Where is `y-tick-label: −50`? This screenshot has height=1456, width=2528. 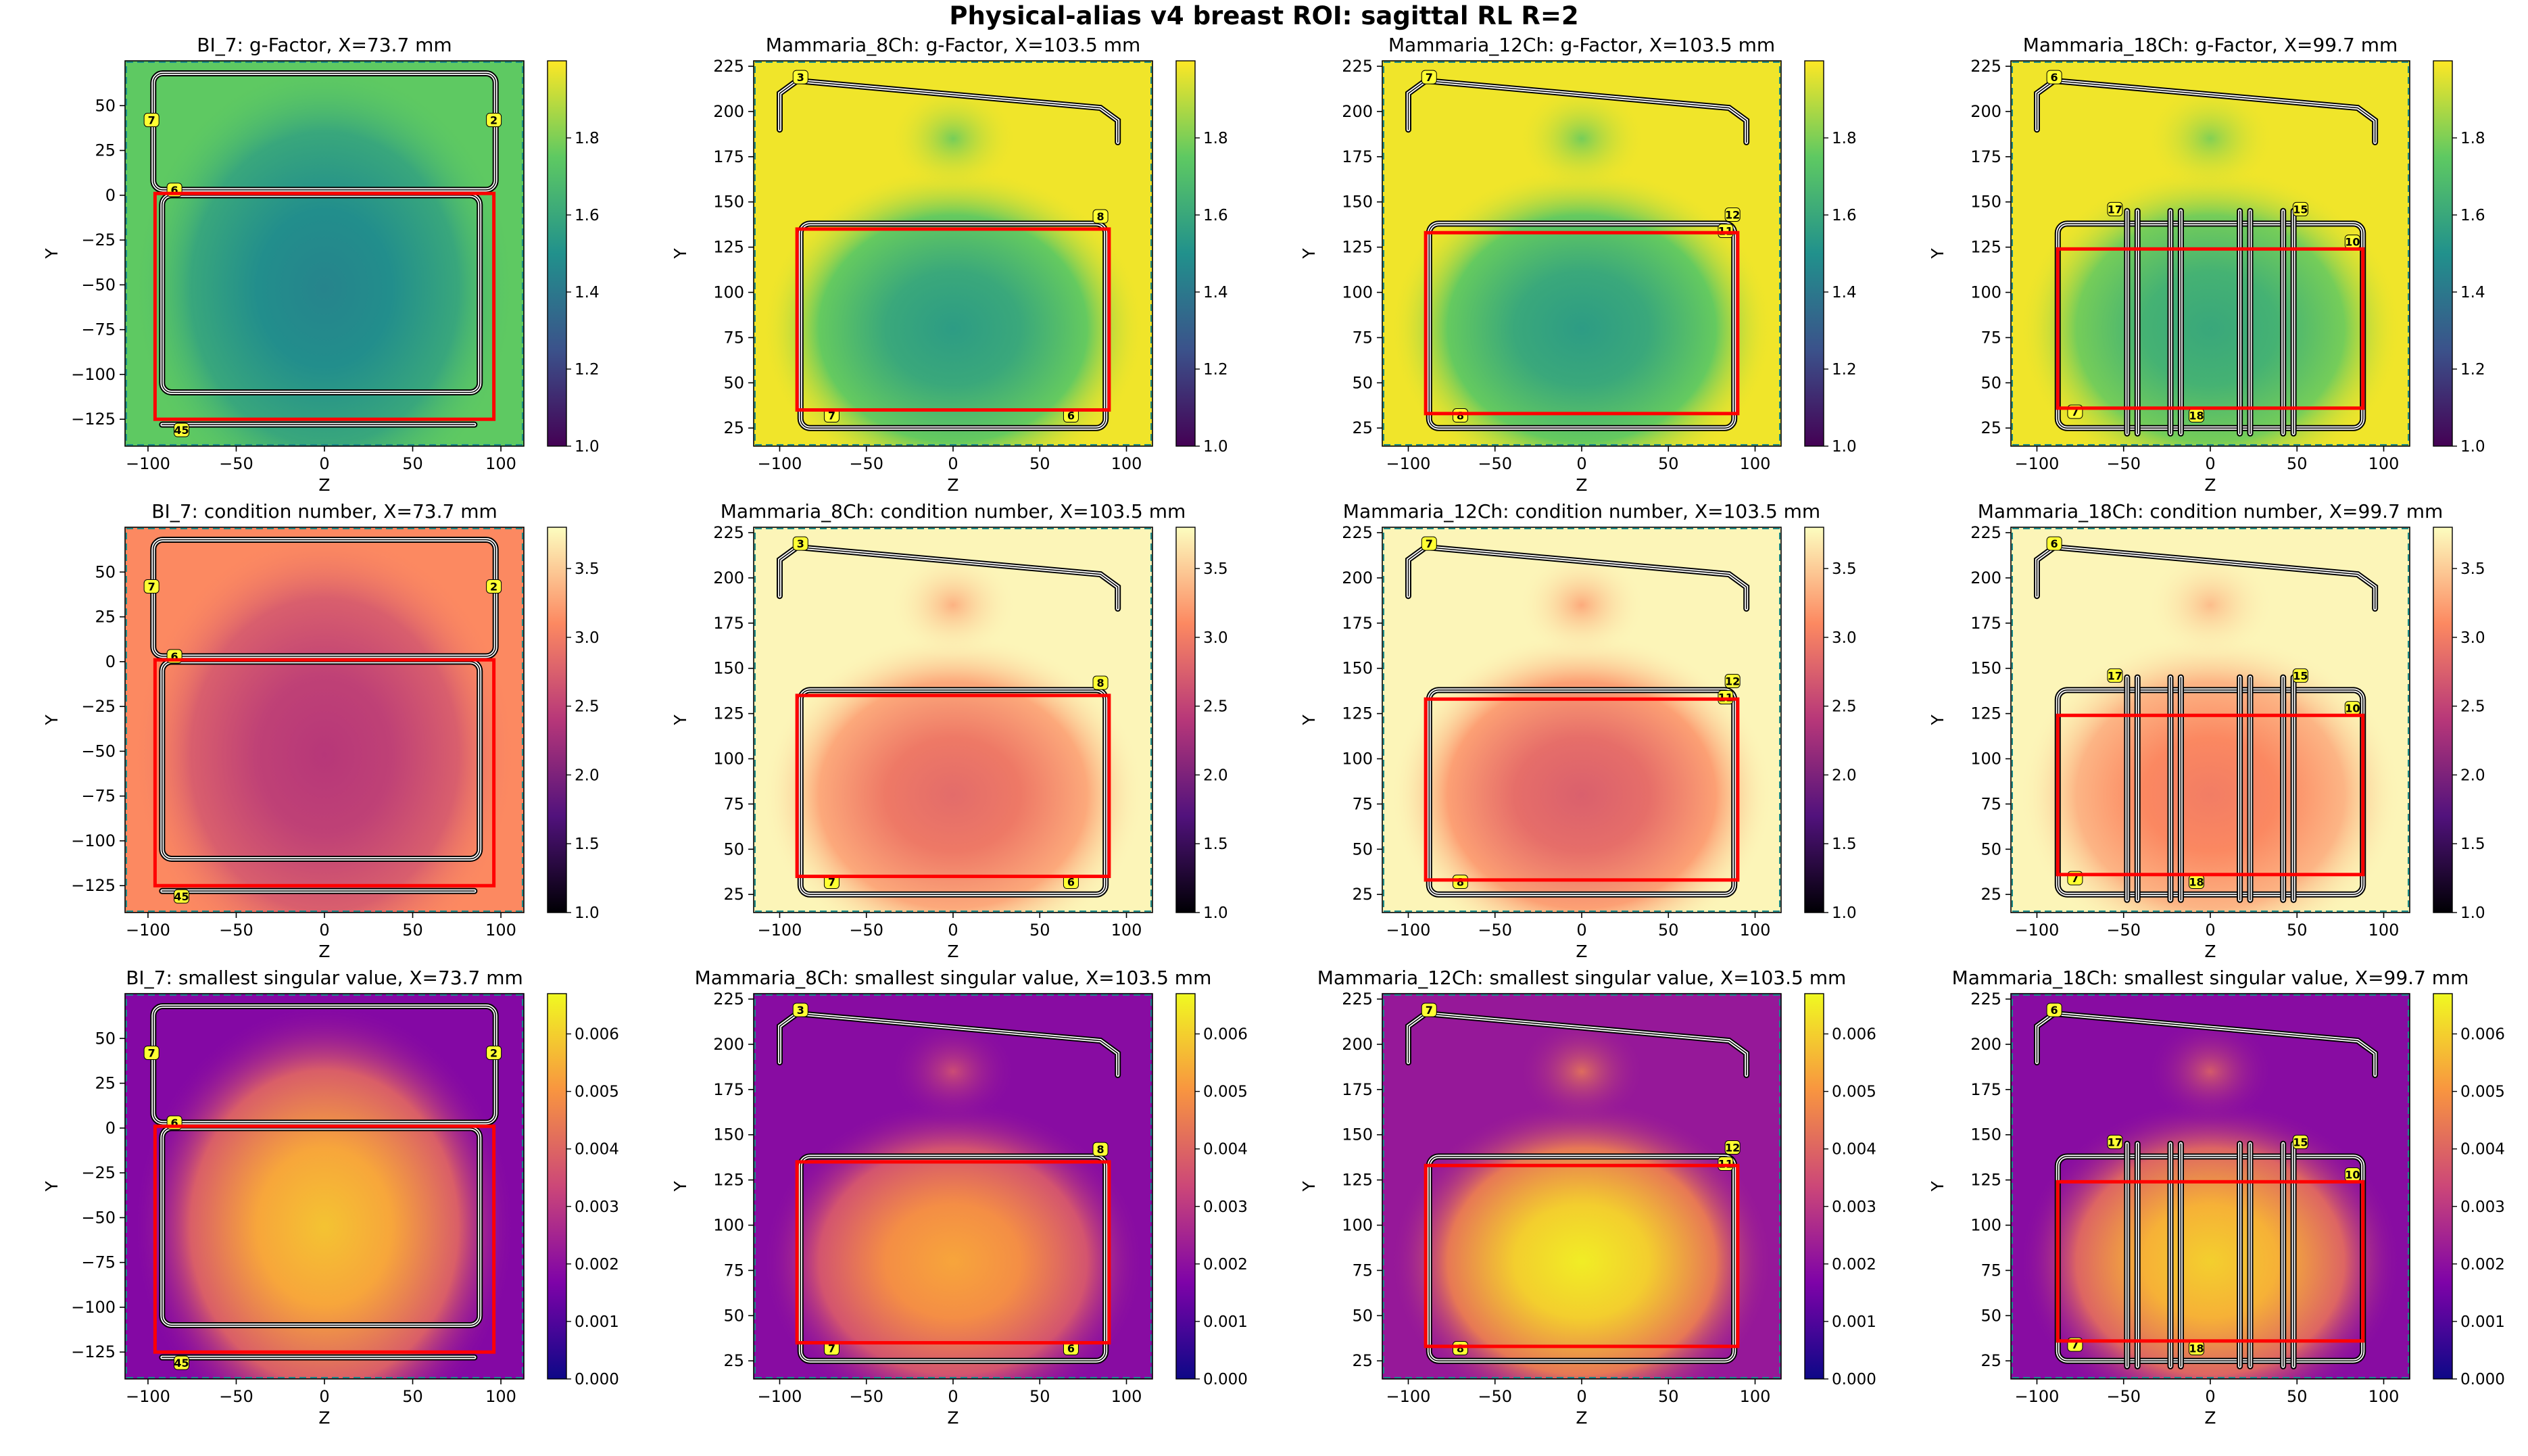
y-tick-label: −50 is located at coordinates (98, 284).